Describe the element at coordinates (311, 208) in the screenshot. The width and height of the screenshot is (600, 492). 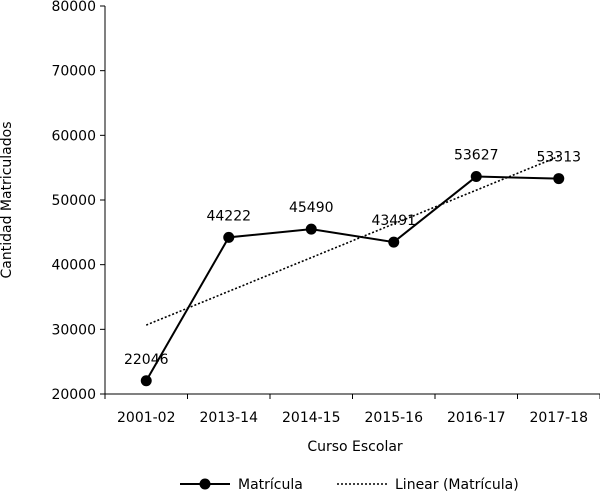
I see `data-label: 45490` at that location.